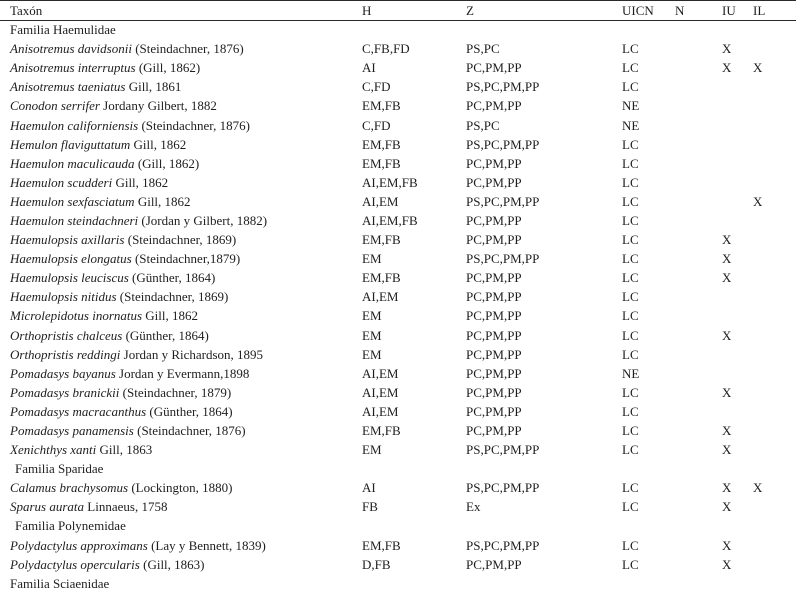  I want to click on species-name: Haemulon californiensis, so click(74, 125).